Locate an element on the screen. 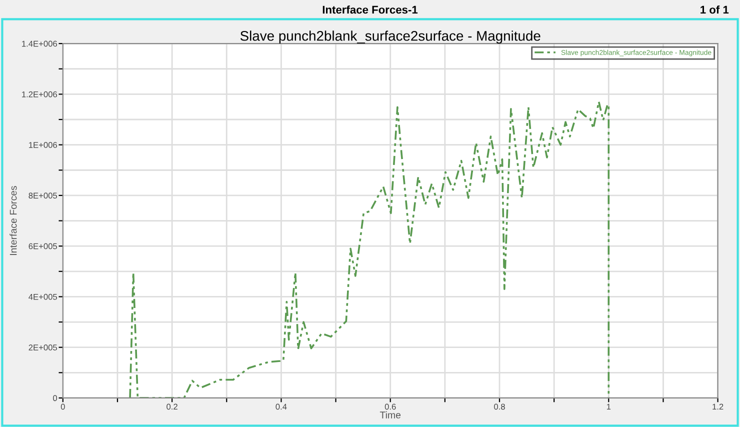 Image resolution: width=740 pixels, height=427 pixels. y-tick-label: 1.2E+006 is located at coordinates (39, 94).